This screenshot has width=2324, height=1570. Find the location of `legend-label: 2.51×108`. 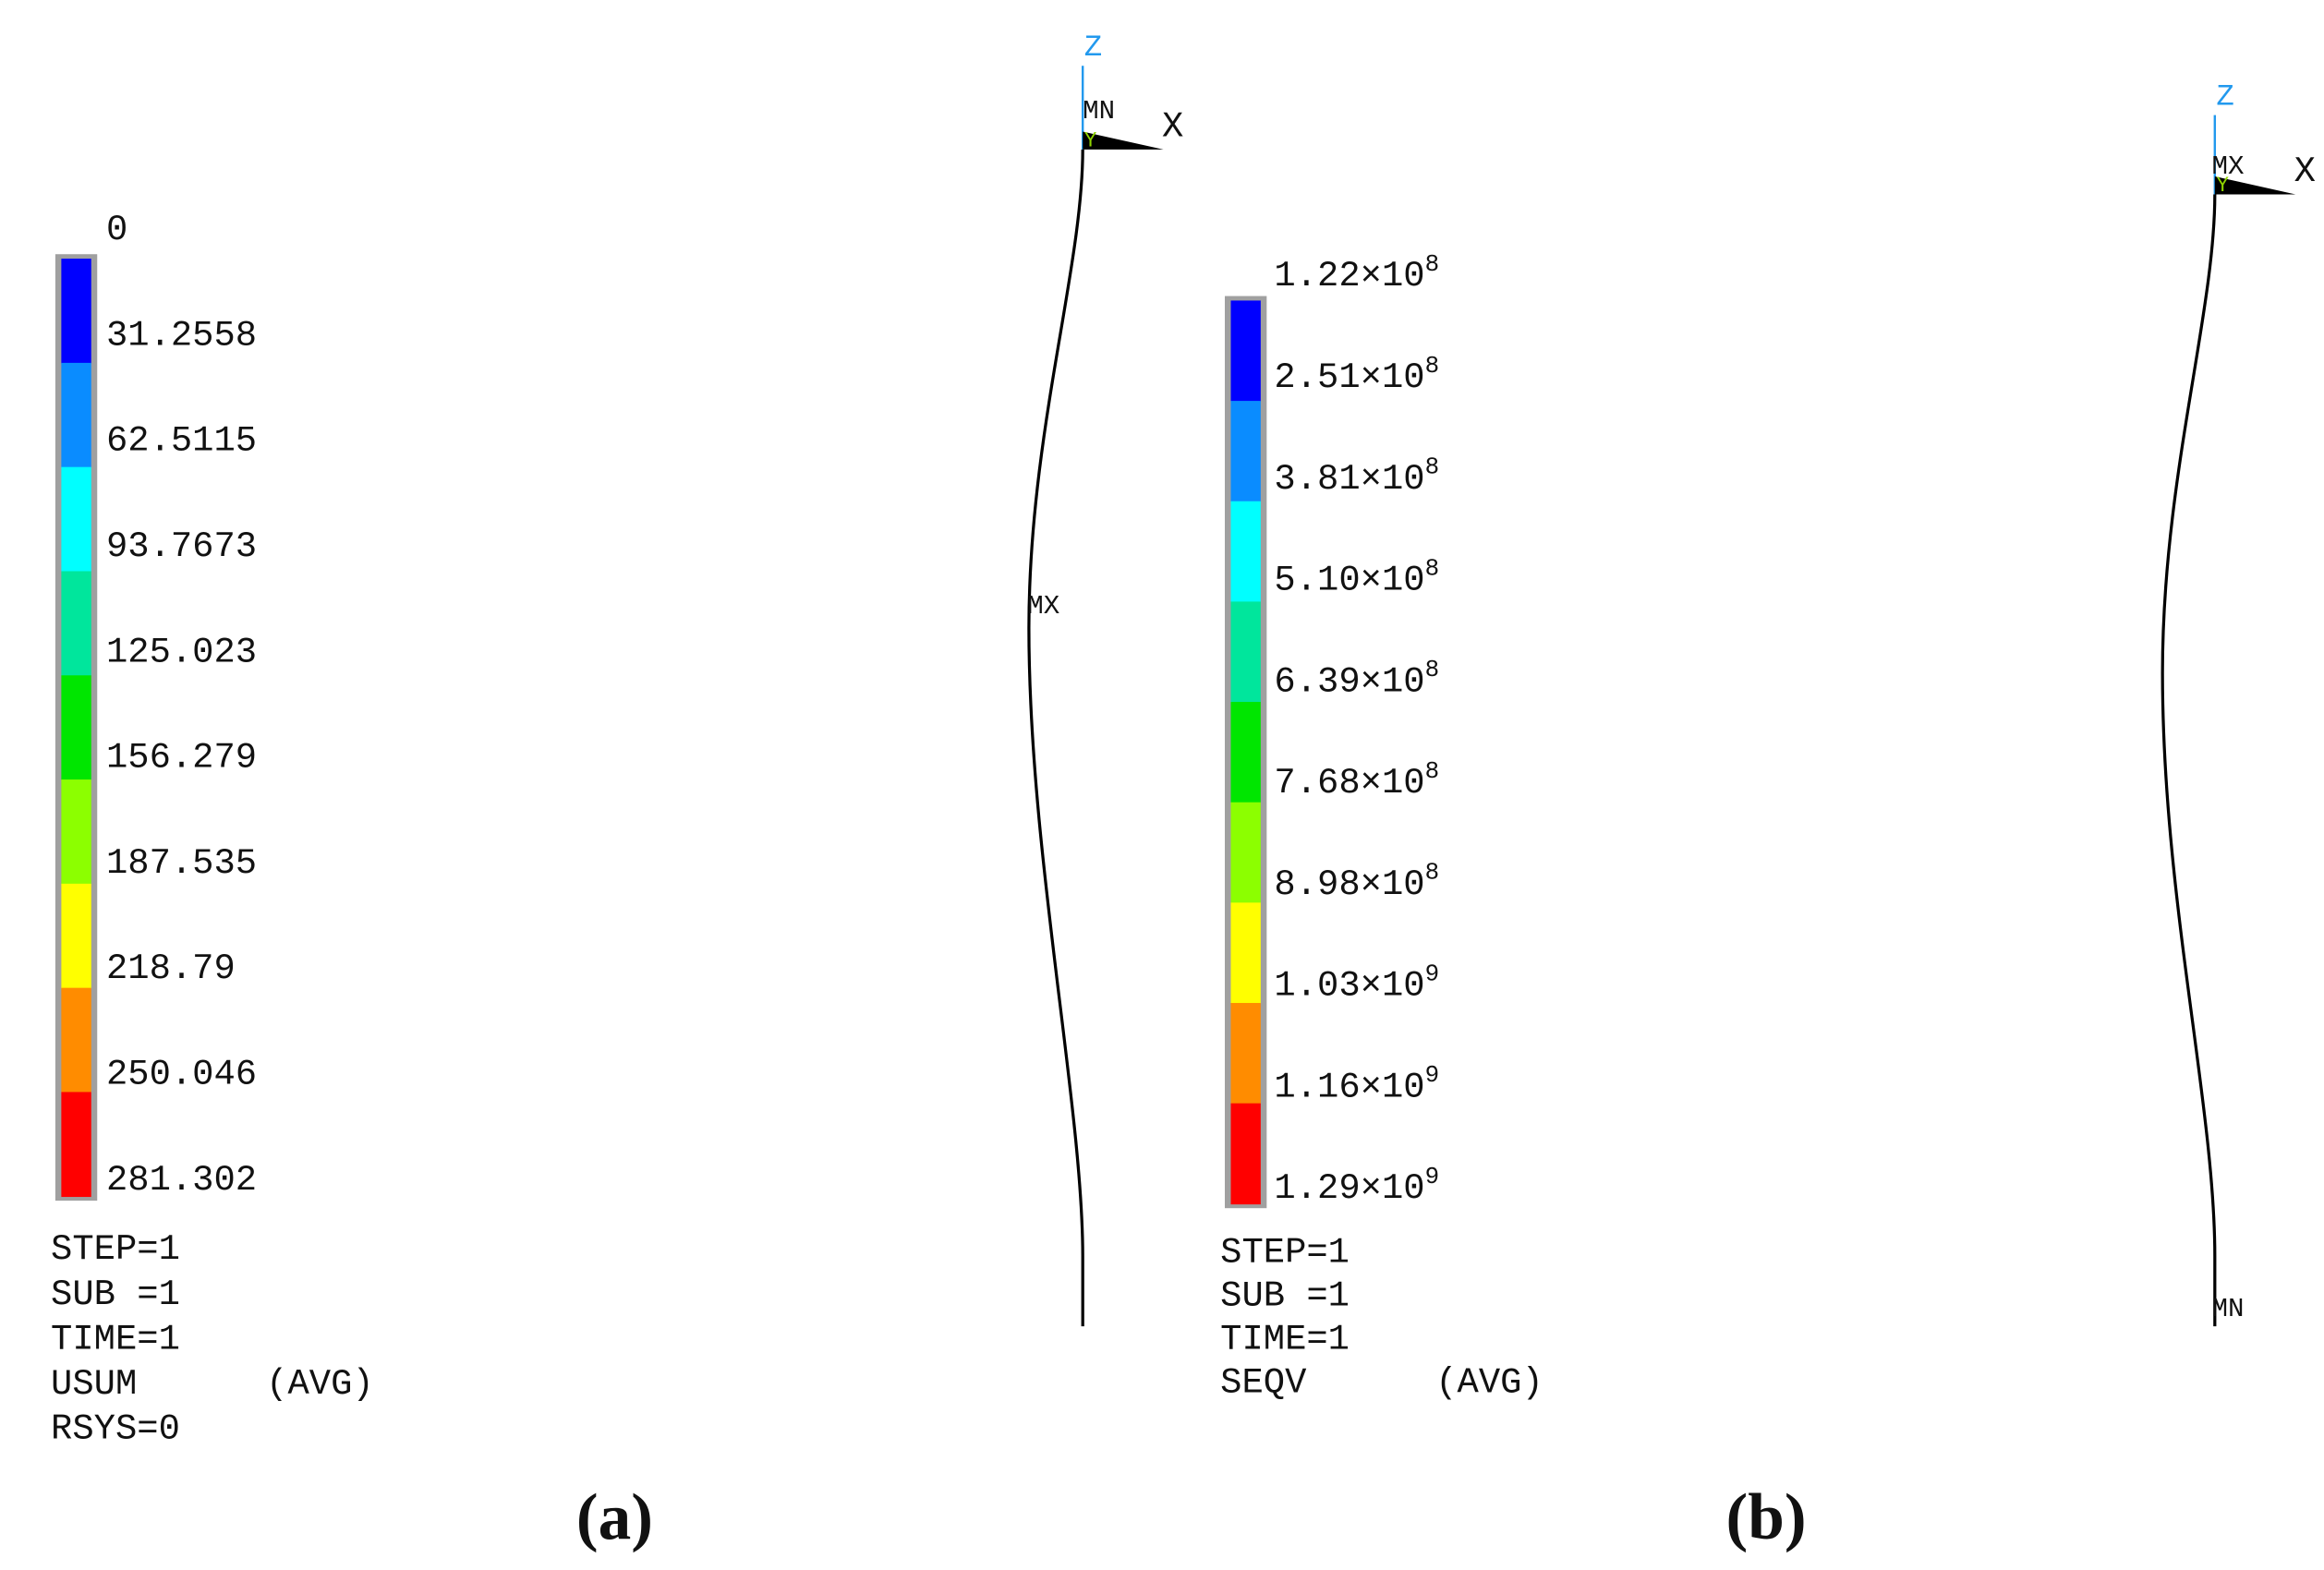

legend-label: 2.51×108 is located at coordinates (1356, 375).